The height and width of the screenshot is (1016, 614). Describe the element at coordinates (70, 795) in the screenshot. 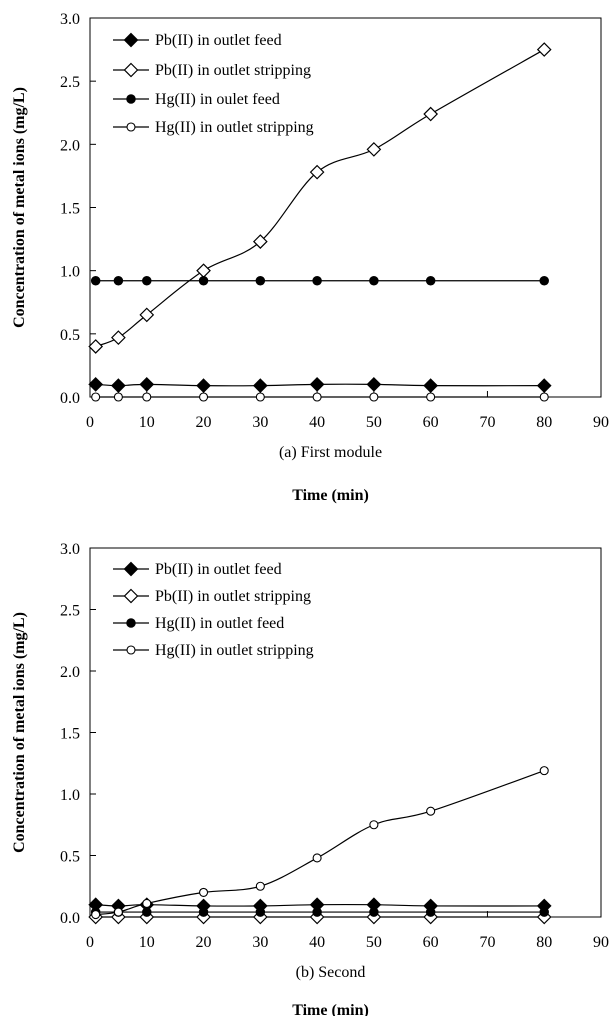

I see `y-tick-label: 1.0` at that location.